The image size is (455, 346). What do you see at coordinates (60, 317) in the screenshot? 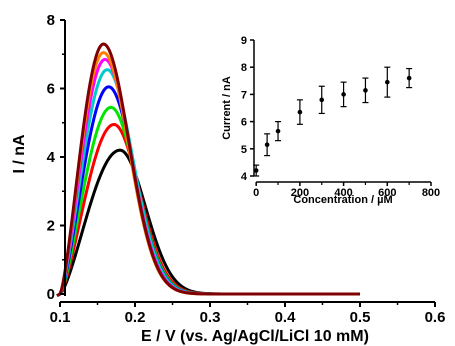
I see `main-x-tick-label: 0.1` at bounding box center [60, 317].